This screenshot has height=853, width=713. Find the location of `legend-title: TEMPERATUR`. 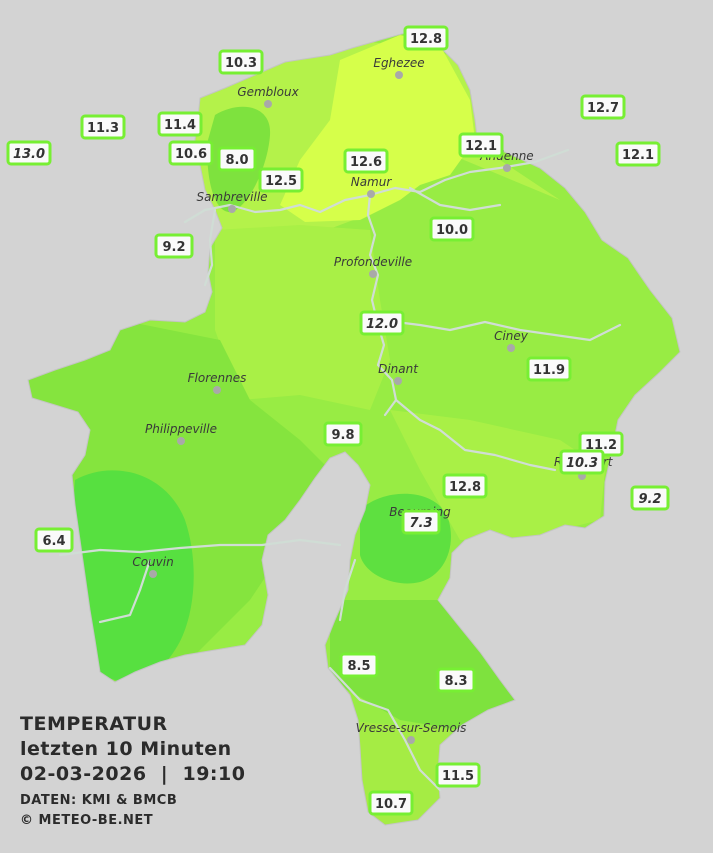

legend-title: TEMPERATUR is located at coordinates (94, 724).